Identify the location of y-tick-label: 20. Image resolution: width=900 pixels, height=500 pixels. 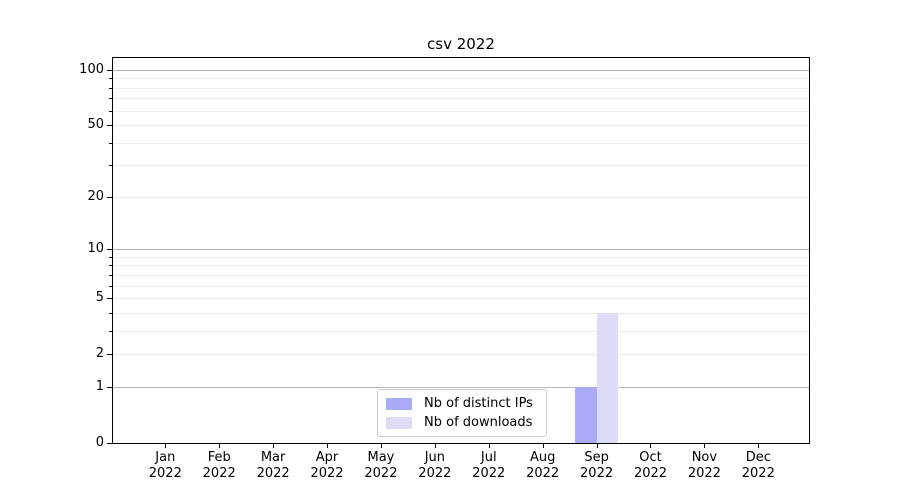
(95, 196).